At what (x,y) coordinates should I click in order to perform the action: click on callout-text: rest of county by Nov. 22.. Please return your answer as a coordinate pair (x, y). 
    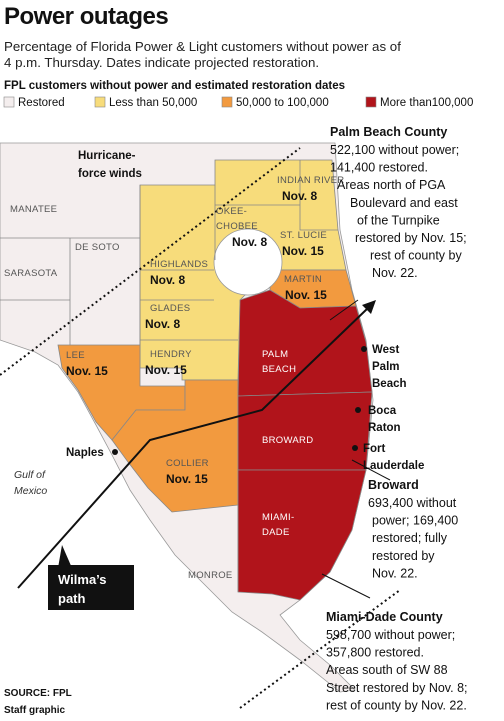
    Looking at the image, I should click on (396, 705).